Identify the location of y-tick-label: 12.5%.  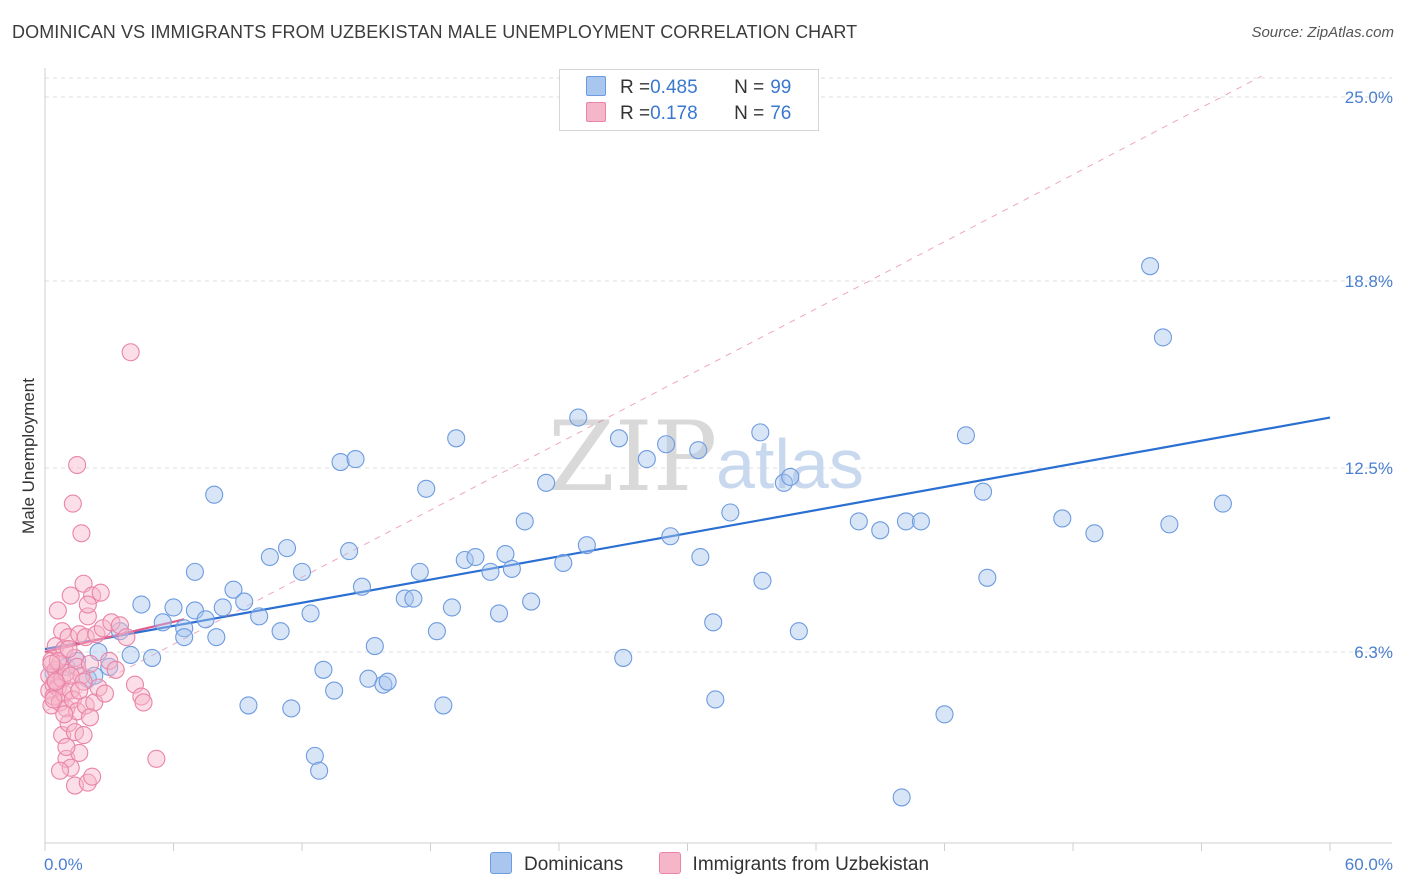
(1369, 468).